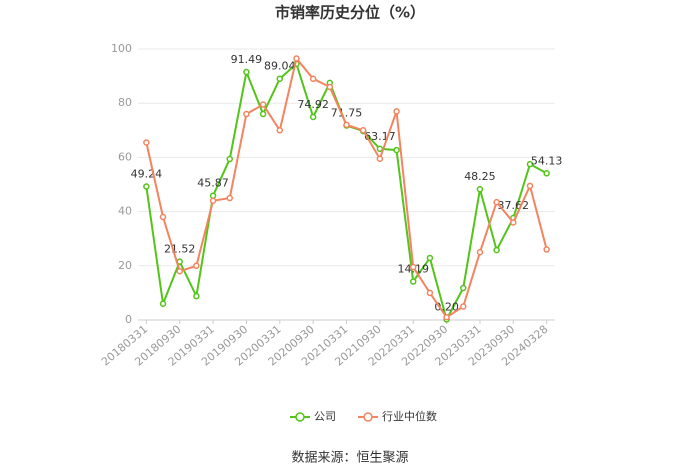 The height and width of the screenshot is (473, 700). I want to click on value-label: 49.24, so click(147, 174).